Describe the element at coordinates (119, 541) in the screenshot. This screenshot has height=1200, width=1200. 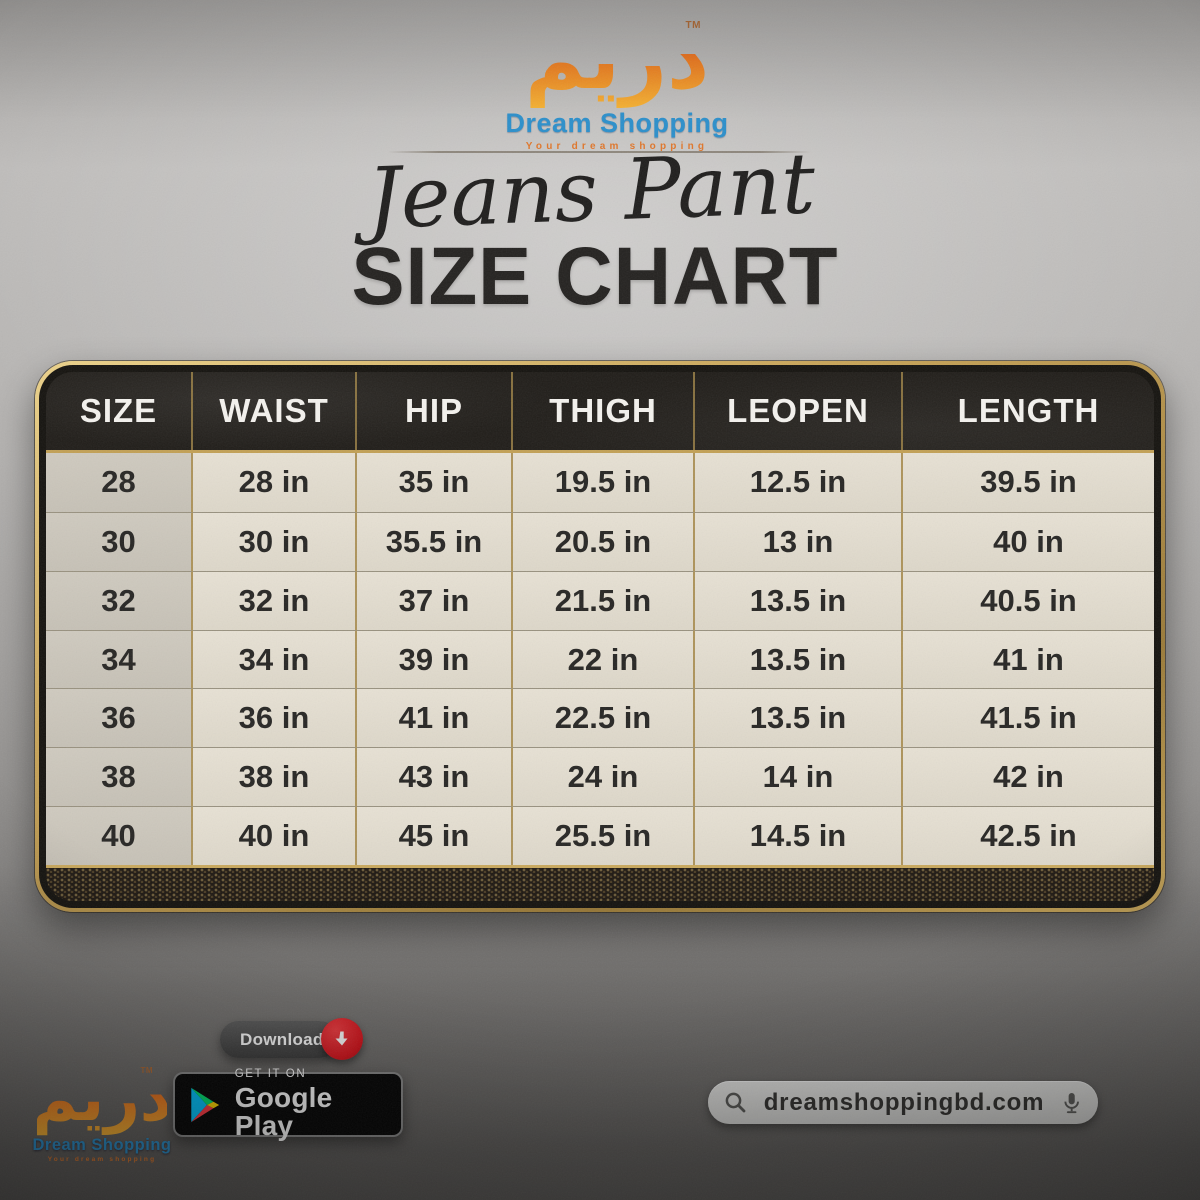
I see `table-cell: 30` at that location.